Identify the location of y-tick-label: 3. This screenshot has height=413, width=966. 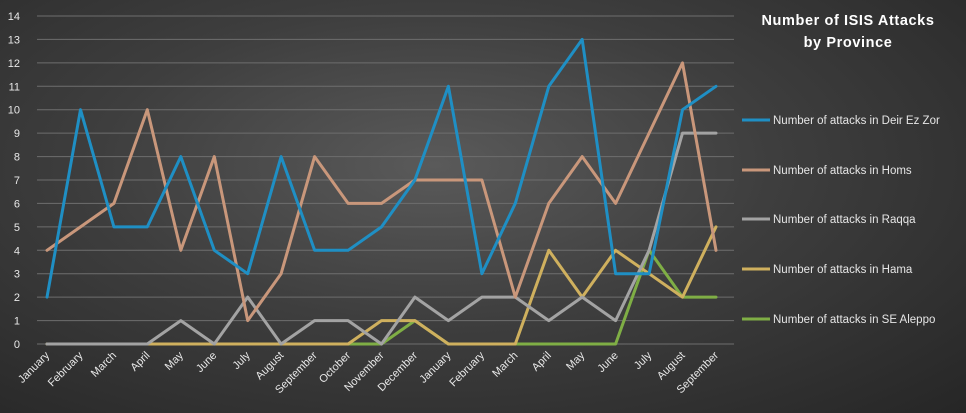
(17, 275).